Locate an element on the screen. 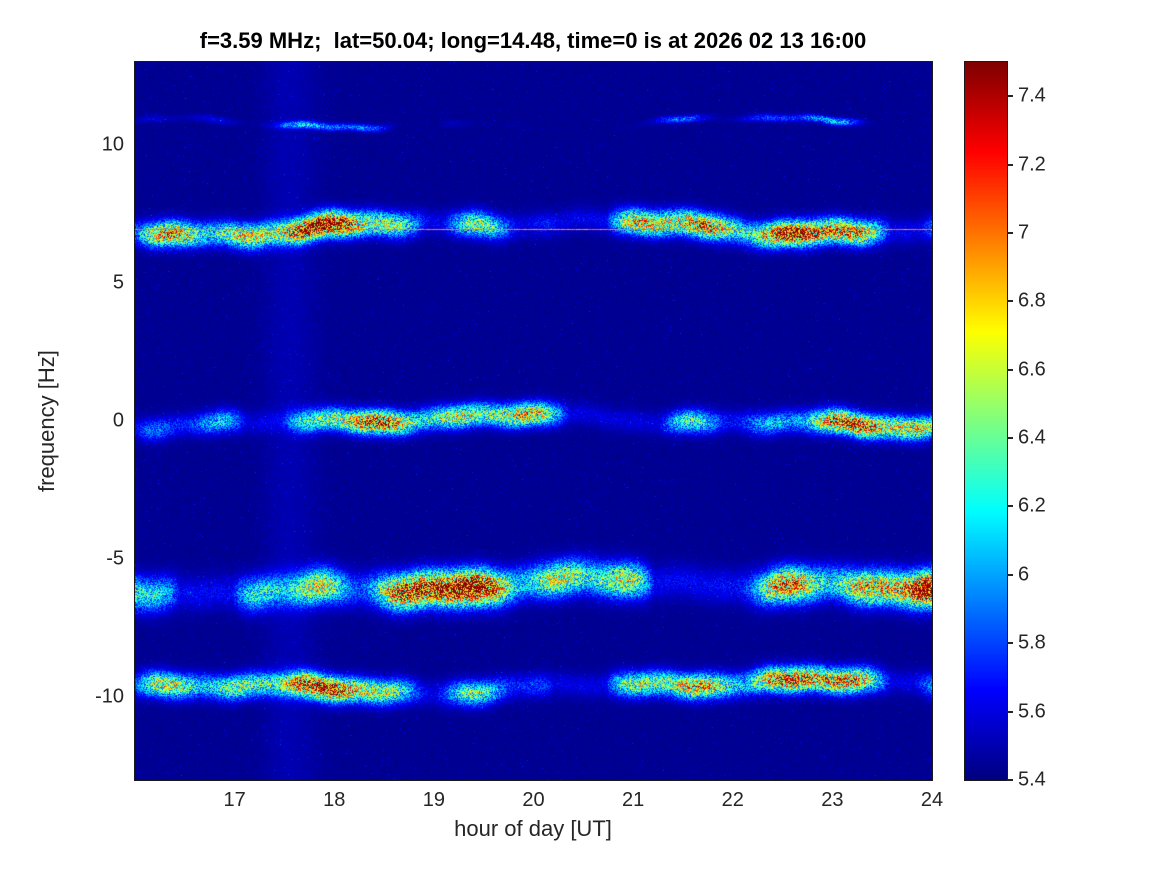  x-tick-label: 20 is located at coordinates (533, 800).